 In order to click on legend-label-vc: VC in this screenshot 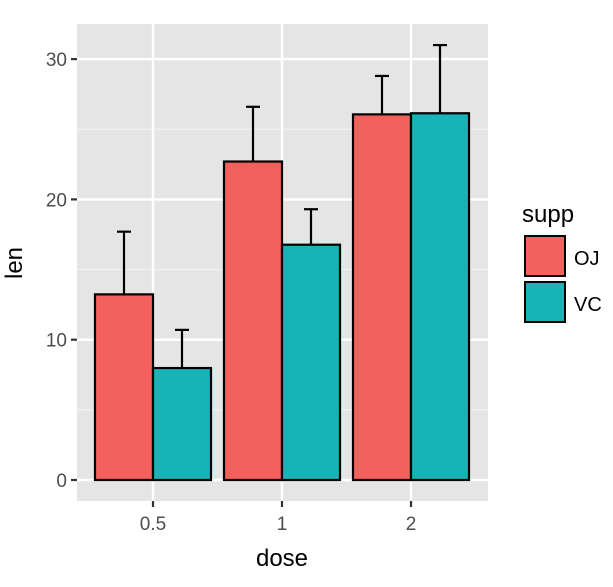, I will do `click(588, 305)`.